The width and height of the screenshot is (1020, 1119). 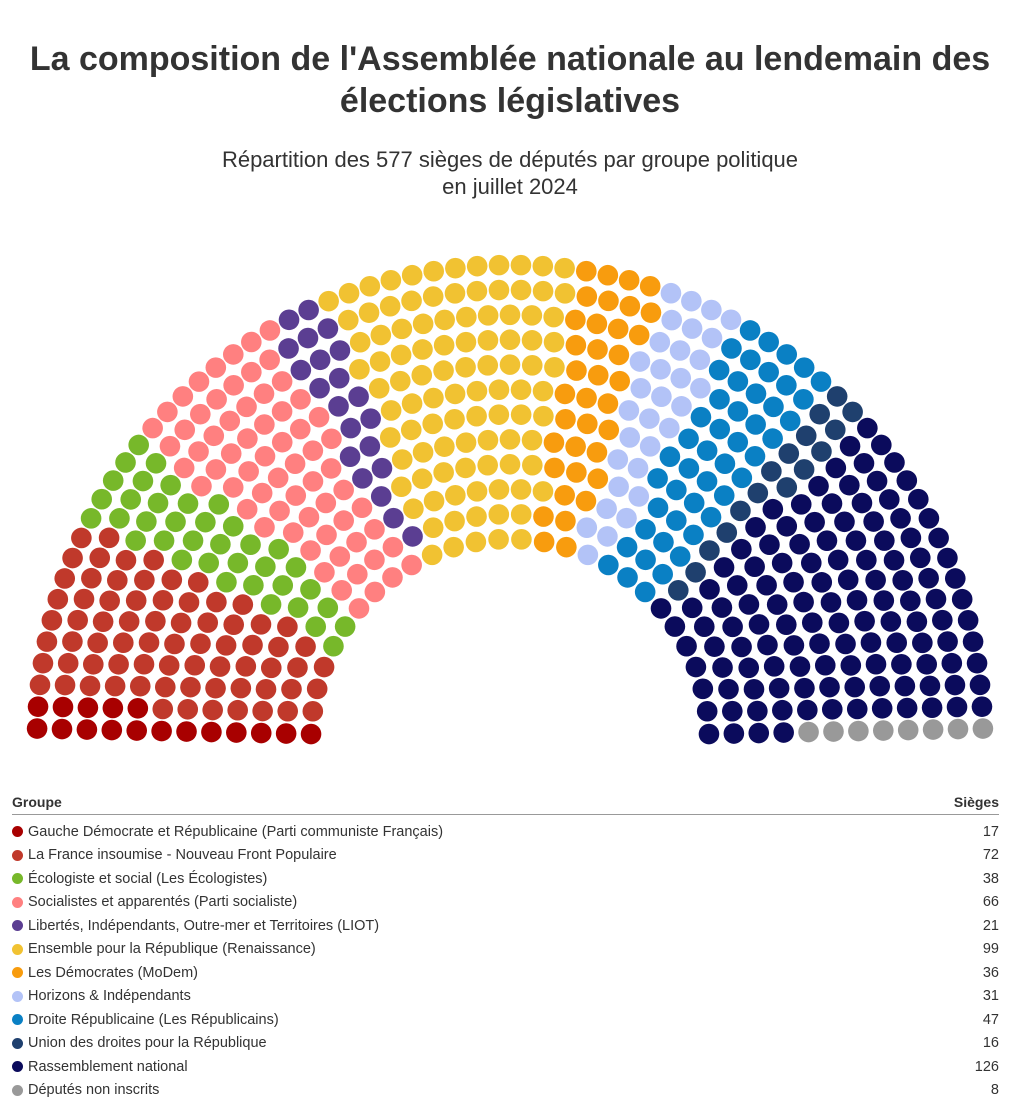 I want to click on legend-name: Écologiste et social (Les Écologistes), so click(x=148, y=878).